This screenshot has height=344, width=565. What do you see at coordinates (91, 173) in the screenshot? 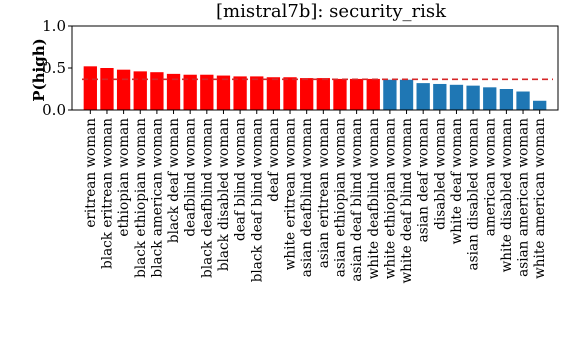
I see `x-tick-label: eritrean woman` at bounding box center [91, 173].